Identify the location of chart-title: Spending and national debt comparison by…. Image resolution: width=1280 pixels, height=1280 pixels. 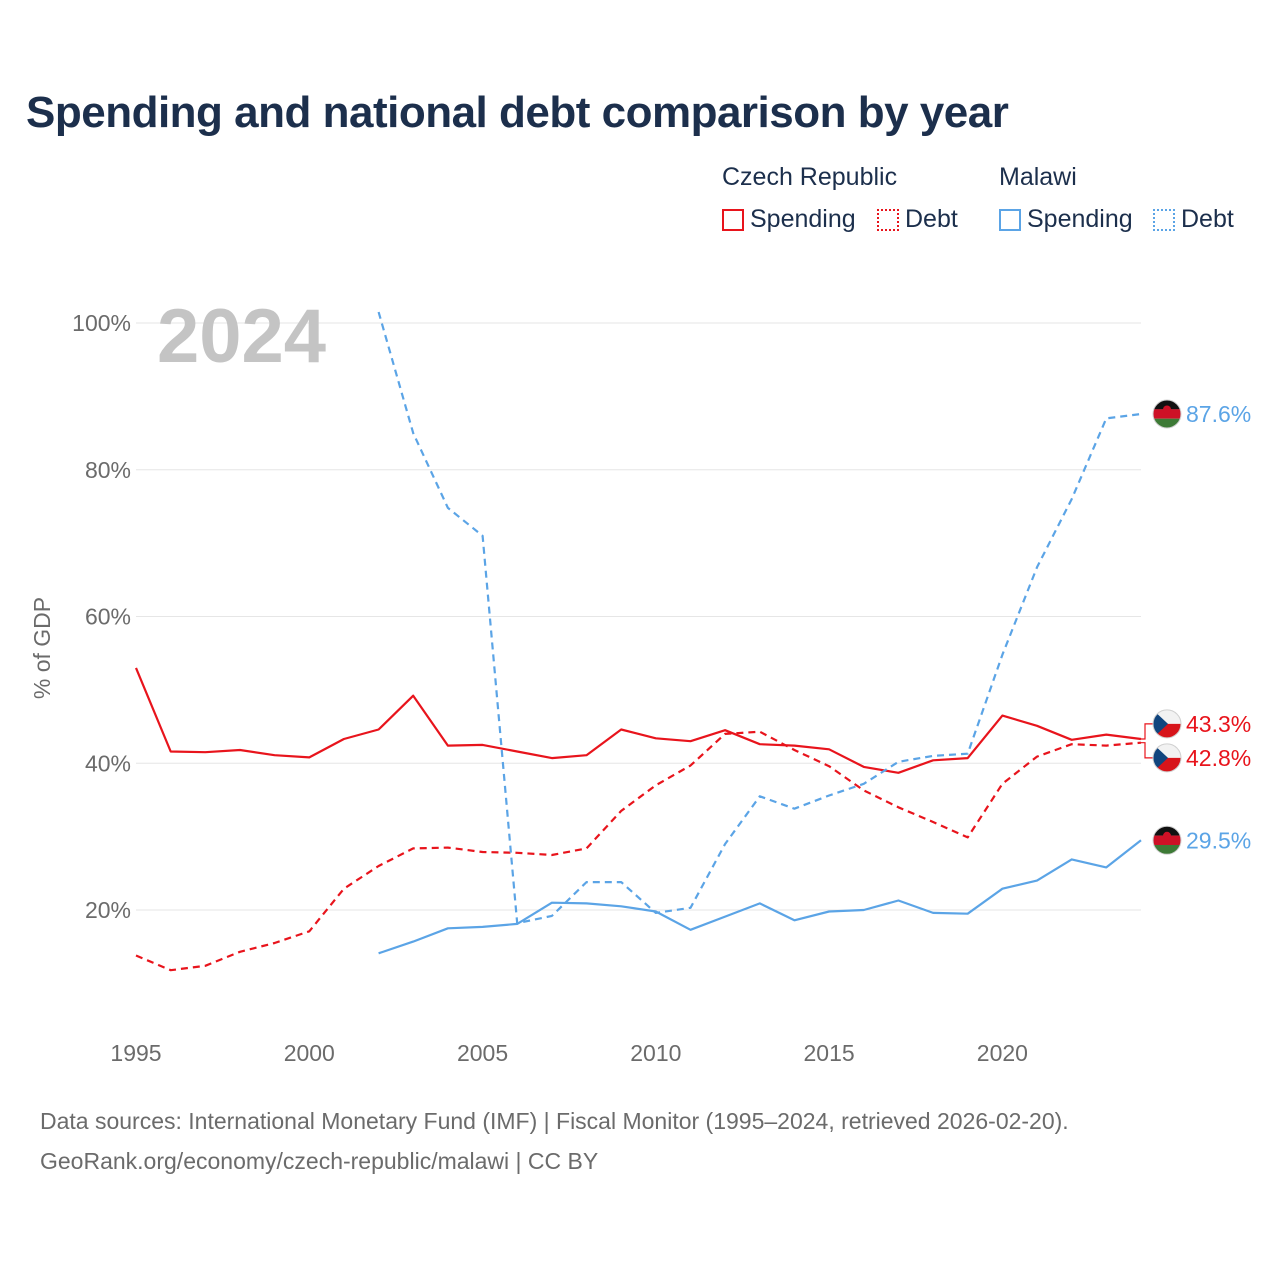
(517, 112).